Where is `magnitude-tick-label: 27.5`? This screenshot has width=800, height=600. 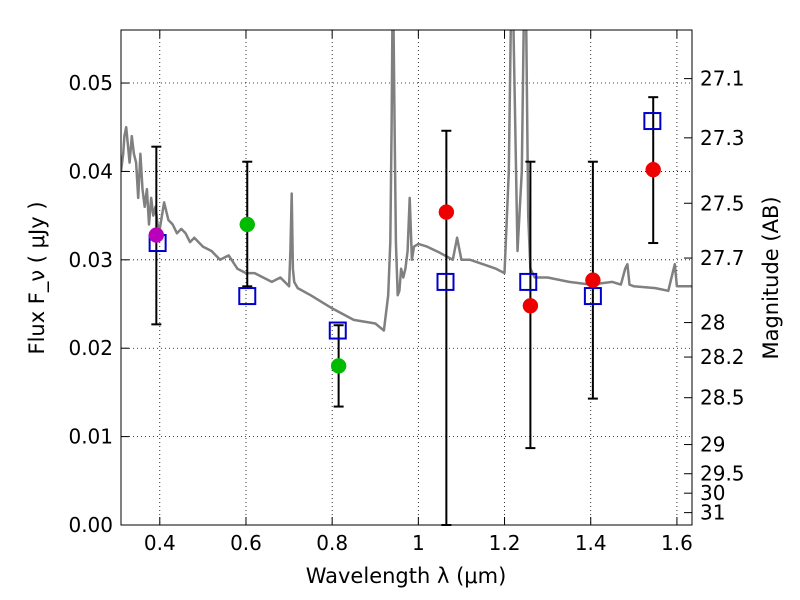 magnitude-tick-label: 27.5 is located at coordinates (722, 203).